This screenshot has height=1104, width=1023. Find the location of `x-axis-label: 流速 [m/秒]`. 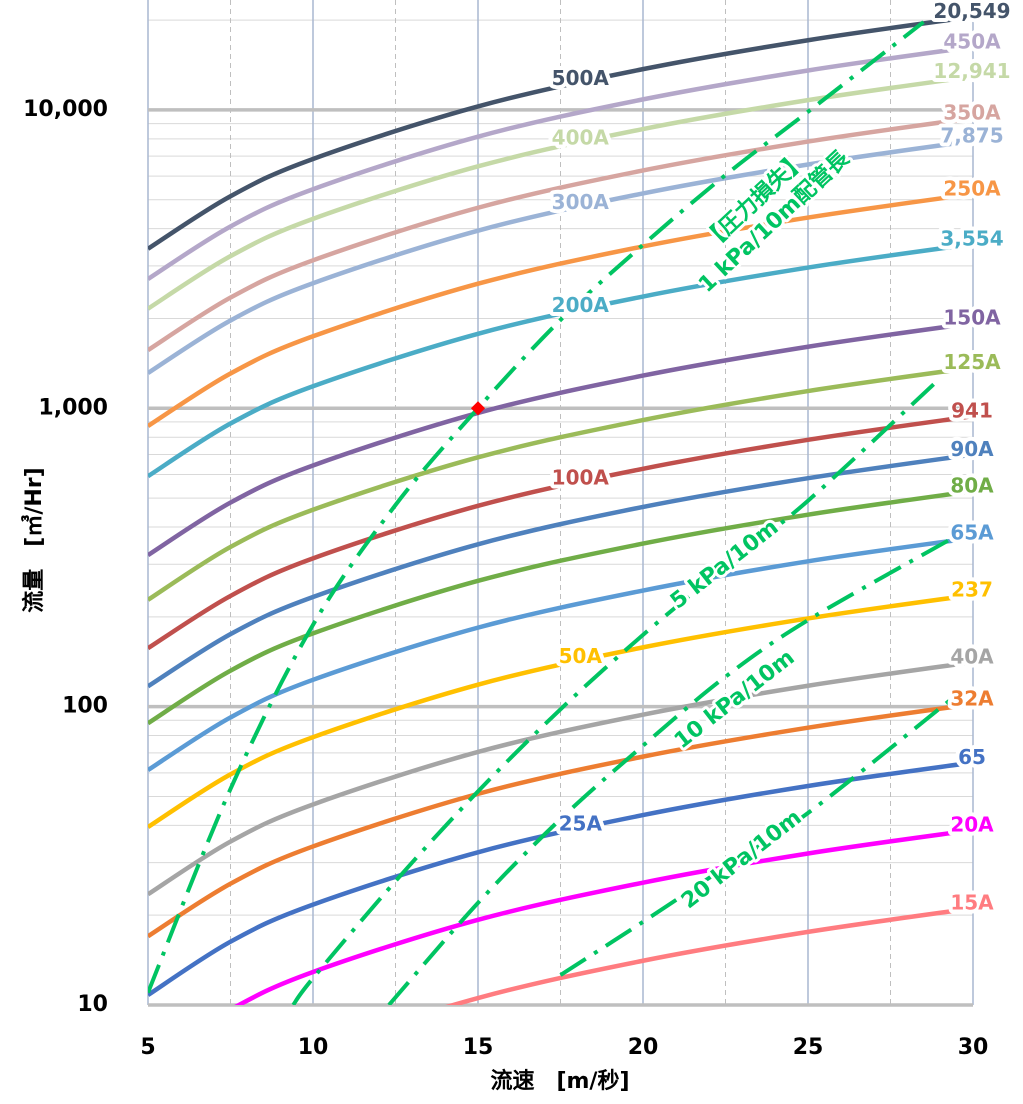

x-axis-label: 流速 [m/秒] is located at coordinates (559, 1081).